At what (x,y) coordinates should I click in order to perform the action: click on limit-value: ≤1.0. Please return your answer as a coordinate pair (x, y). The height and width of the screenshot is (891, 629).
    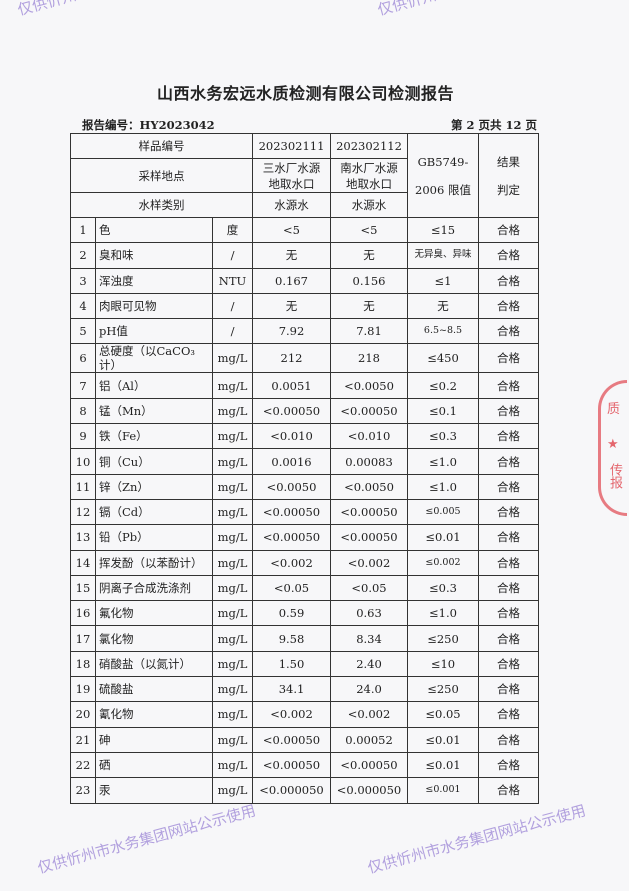
    Looking at the image, I should click on (443, 486).